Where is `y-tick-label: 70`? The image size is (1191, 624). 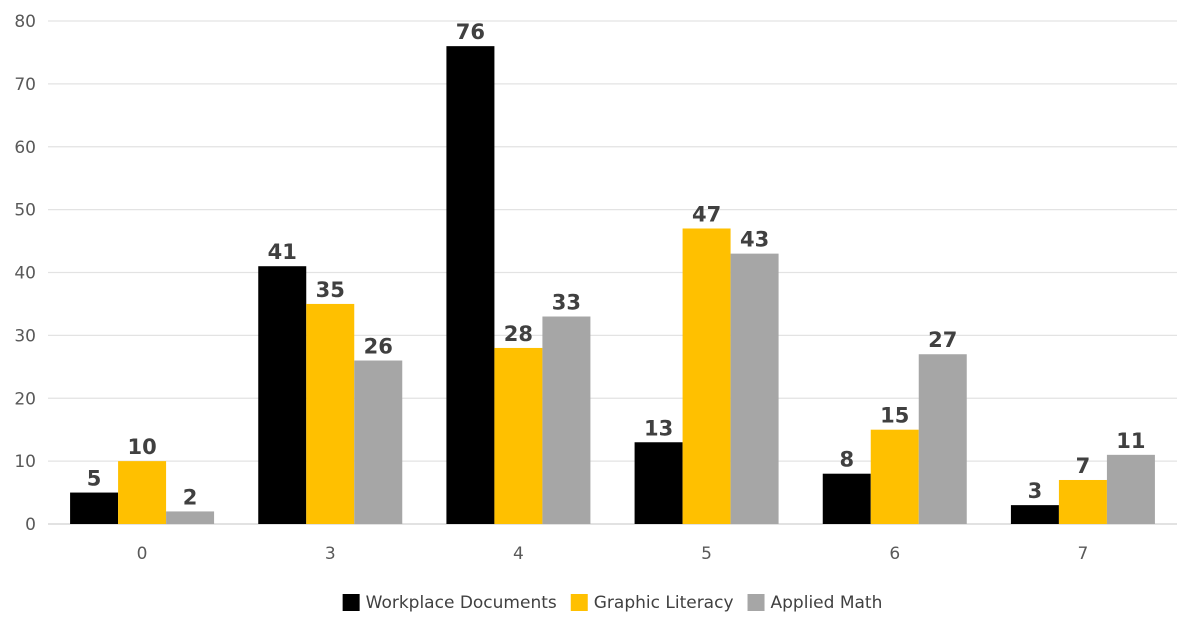
y-tick-label: 70 is located at coordinates (25, 85).